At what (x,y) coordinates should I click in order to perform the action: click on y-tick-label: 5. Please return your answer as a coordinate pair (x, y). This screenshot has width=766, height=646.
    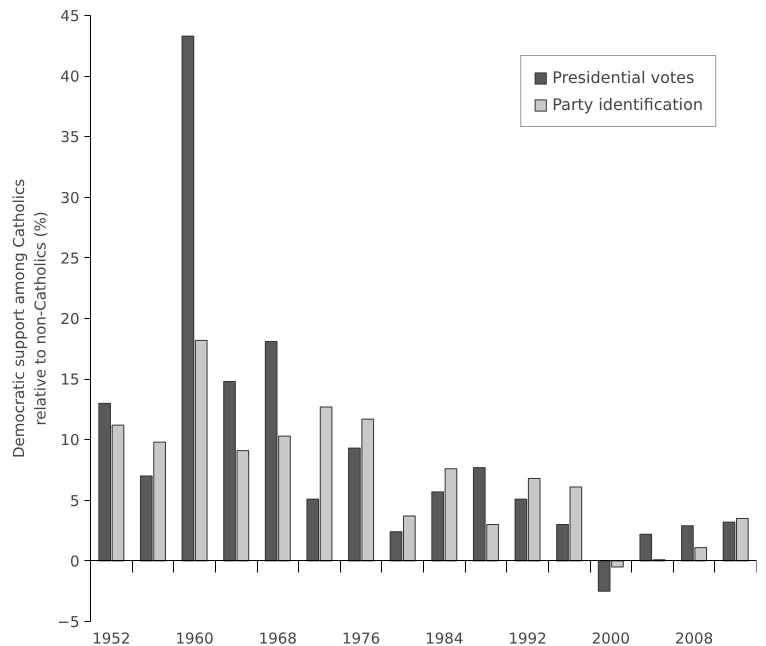
    Looking at the image, I should click on (75, 501).